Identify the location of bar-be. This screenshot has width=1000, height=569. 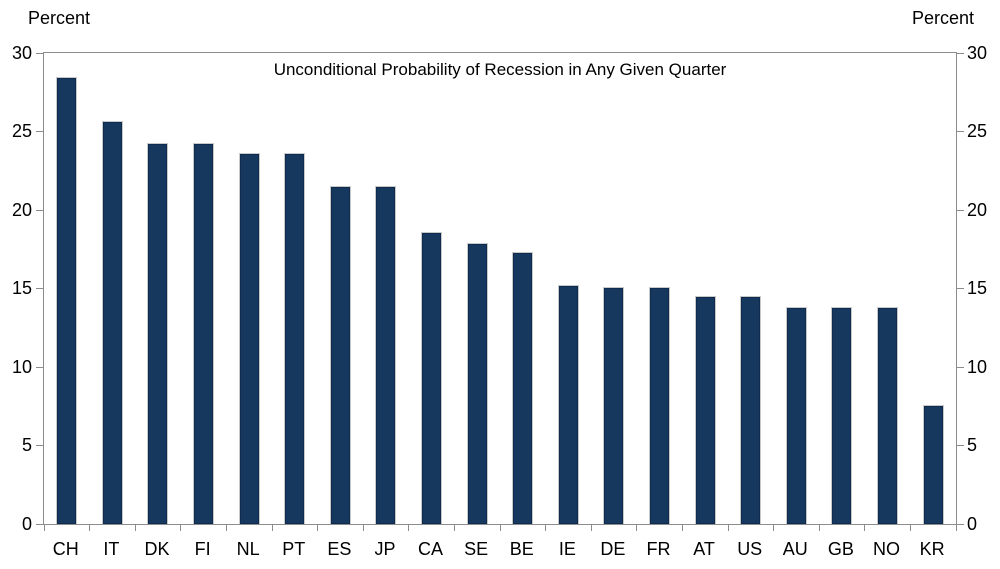
(523, 388).